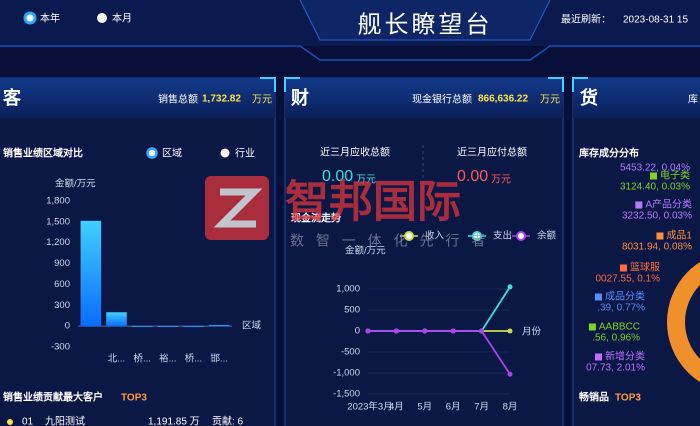 The width and height of the screenshot is (700, 426). What do you see at coordinates (174, 421) in the screenshot?
I see `customer-amount: 1,191.85 万` at bounding box center [174, 421].